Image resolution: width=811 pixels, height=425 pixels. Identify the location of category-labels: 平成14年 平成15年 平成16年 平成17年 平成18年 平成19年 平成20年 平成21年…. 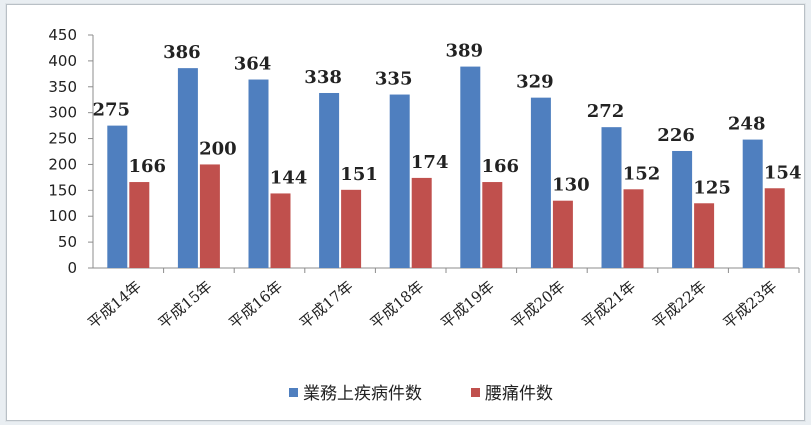
(432, 304).